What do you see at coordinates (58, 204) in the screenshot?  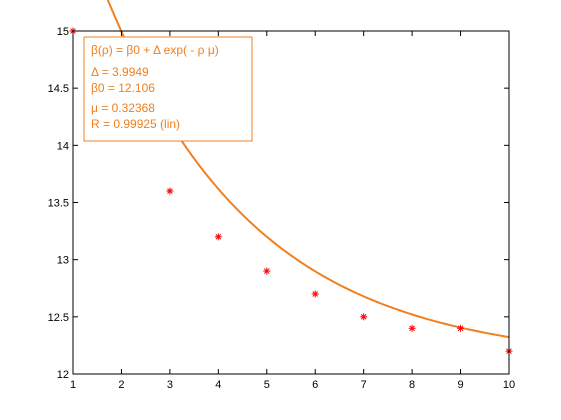 I see `y-tick-label: 13.5` at bounding box center [58, 204].